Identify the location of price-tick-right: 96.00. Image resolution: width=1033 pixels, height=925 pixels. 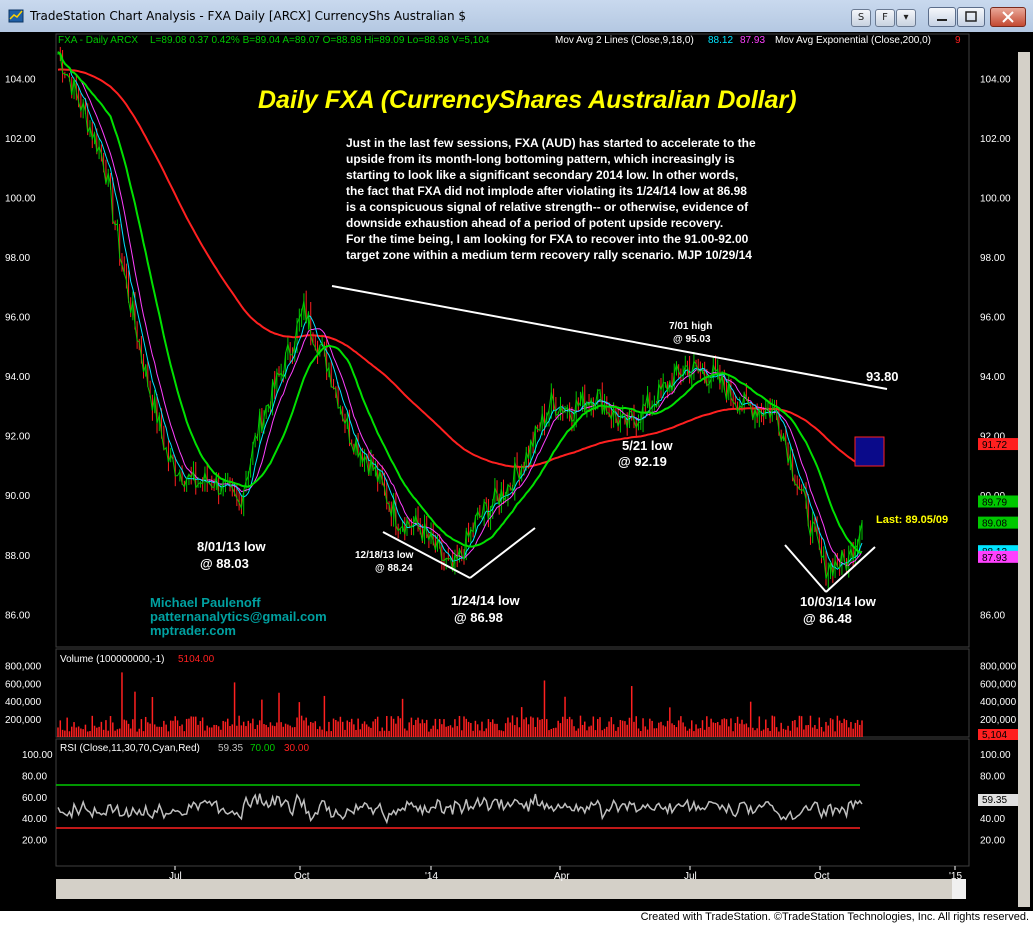
(992, 318).